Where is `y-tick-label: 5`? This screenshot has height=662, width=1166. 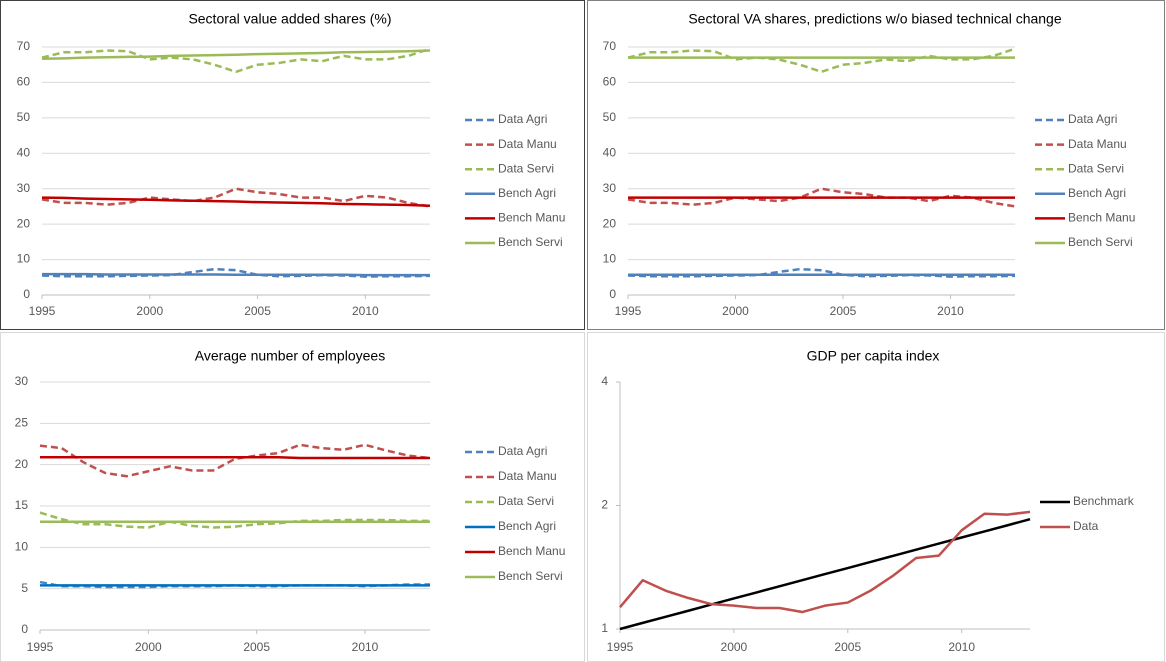 y-tick-label: 5 is located at coordinates (24, 588).